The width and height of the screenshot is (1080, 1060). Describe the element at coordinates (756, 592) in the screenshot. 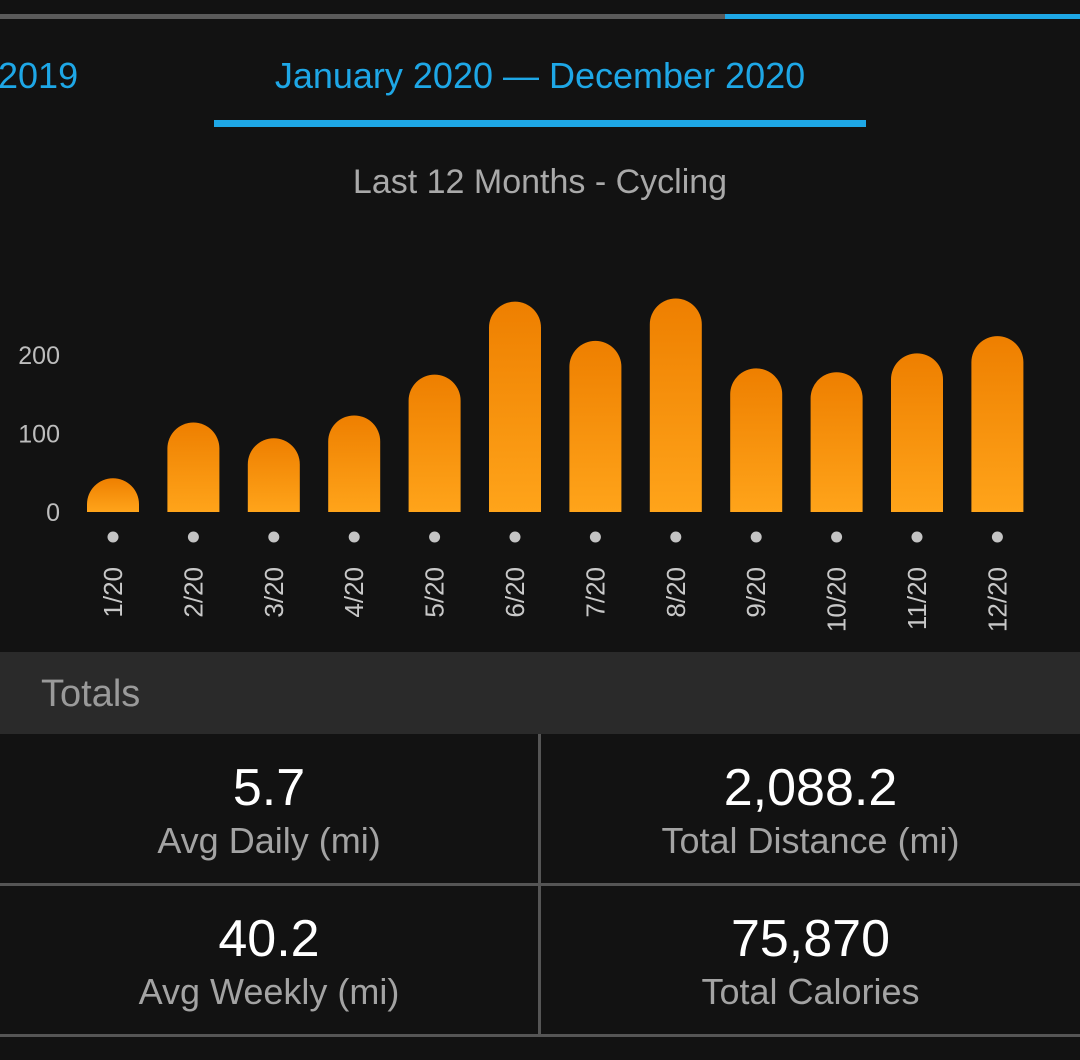

I see `x-tick-label: 9/20` at that location.